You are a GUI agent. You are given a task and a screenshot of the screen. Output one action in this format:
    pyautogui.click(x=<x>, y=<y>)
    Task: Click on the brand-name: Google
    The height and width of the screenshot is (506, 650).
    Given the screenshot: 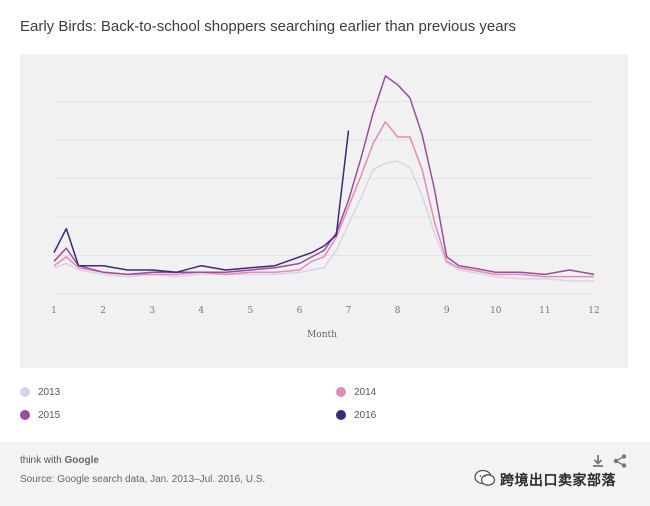 What is the action you would take?
    pyautogui.click(x=81, y=460)
    